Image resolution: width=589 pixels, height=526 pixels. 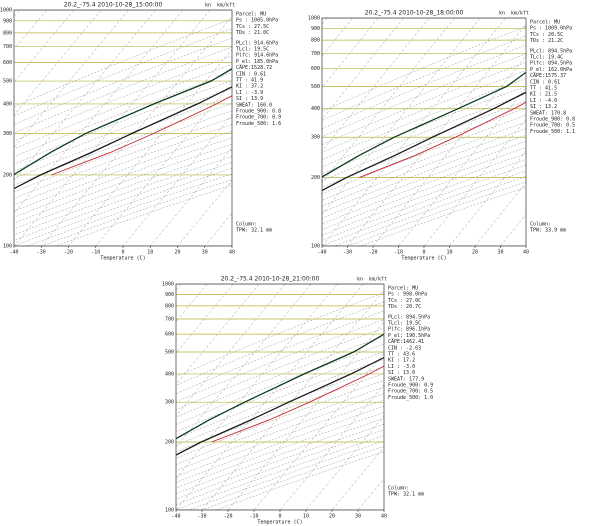 I want to click on y-tick-label: 400, so click(x=7, y=104).